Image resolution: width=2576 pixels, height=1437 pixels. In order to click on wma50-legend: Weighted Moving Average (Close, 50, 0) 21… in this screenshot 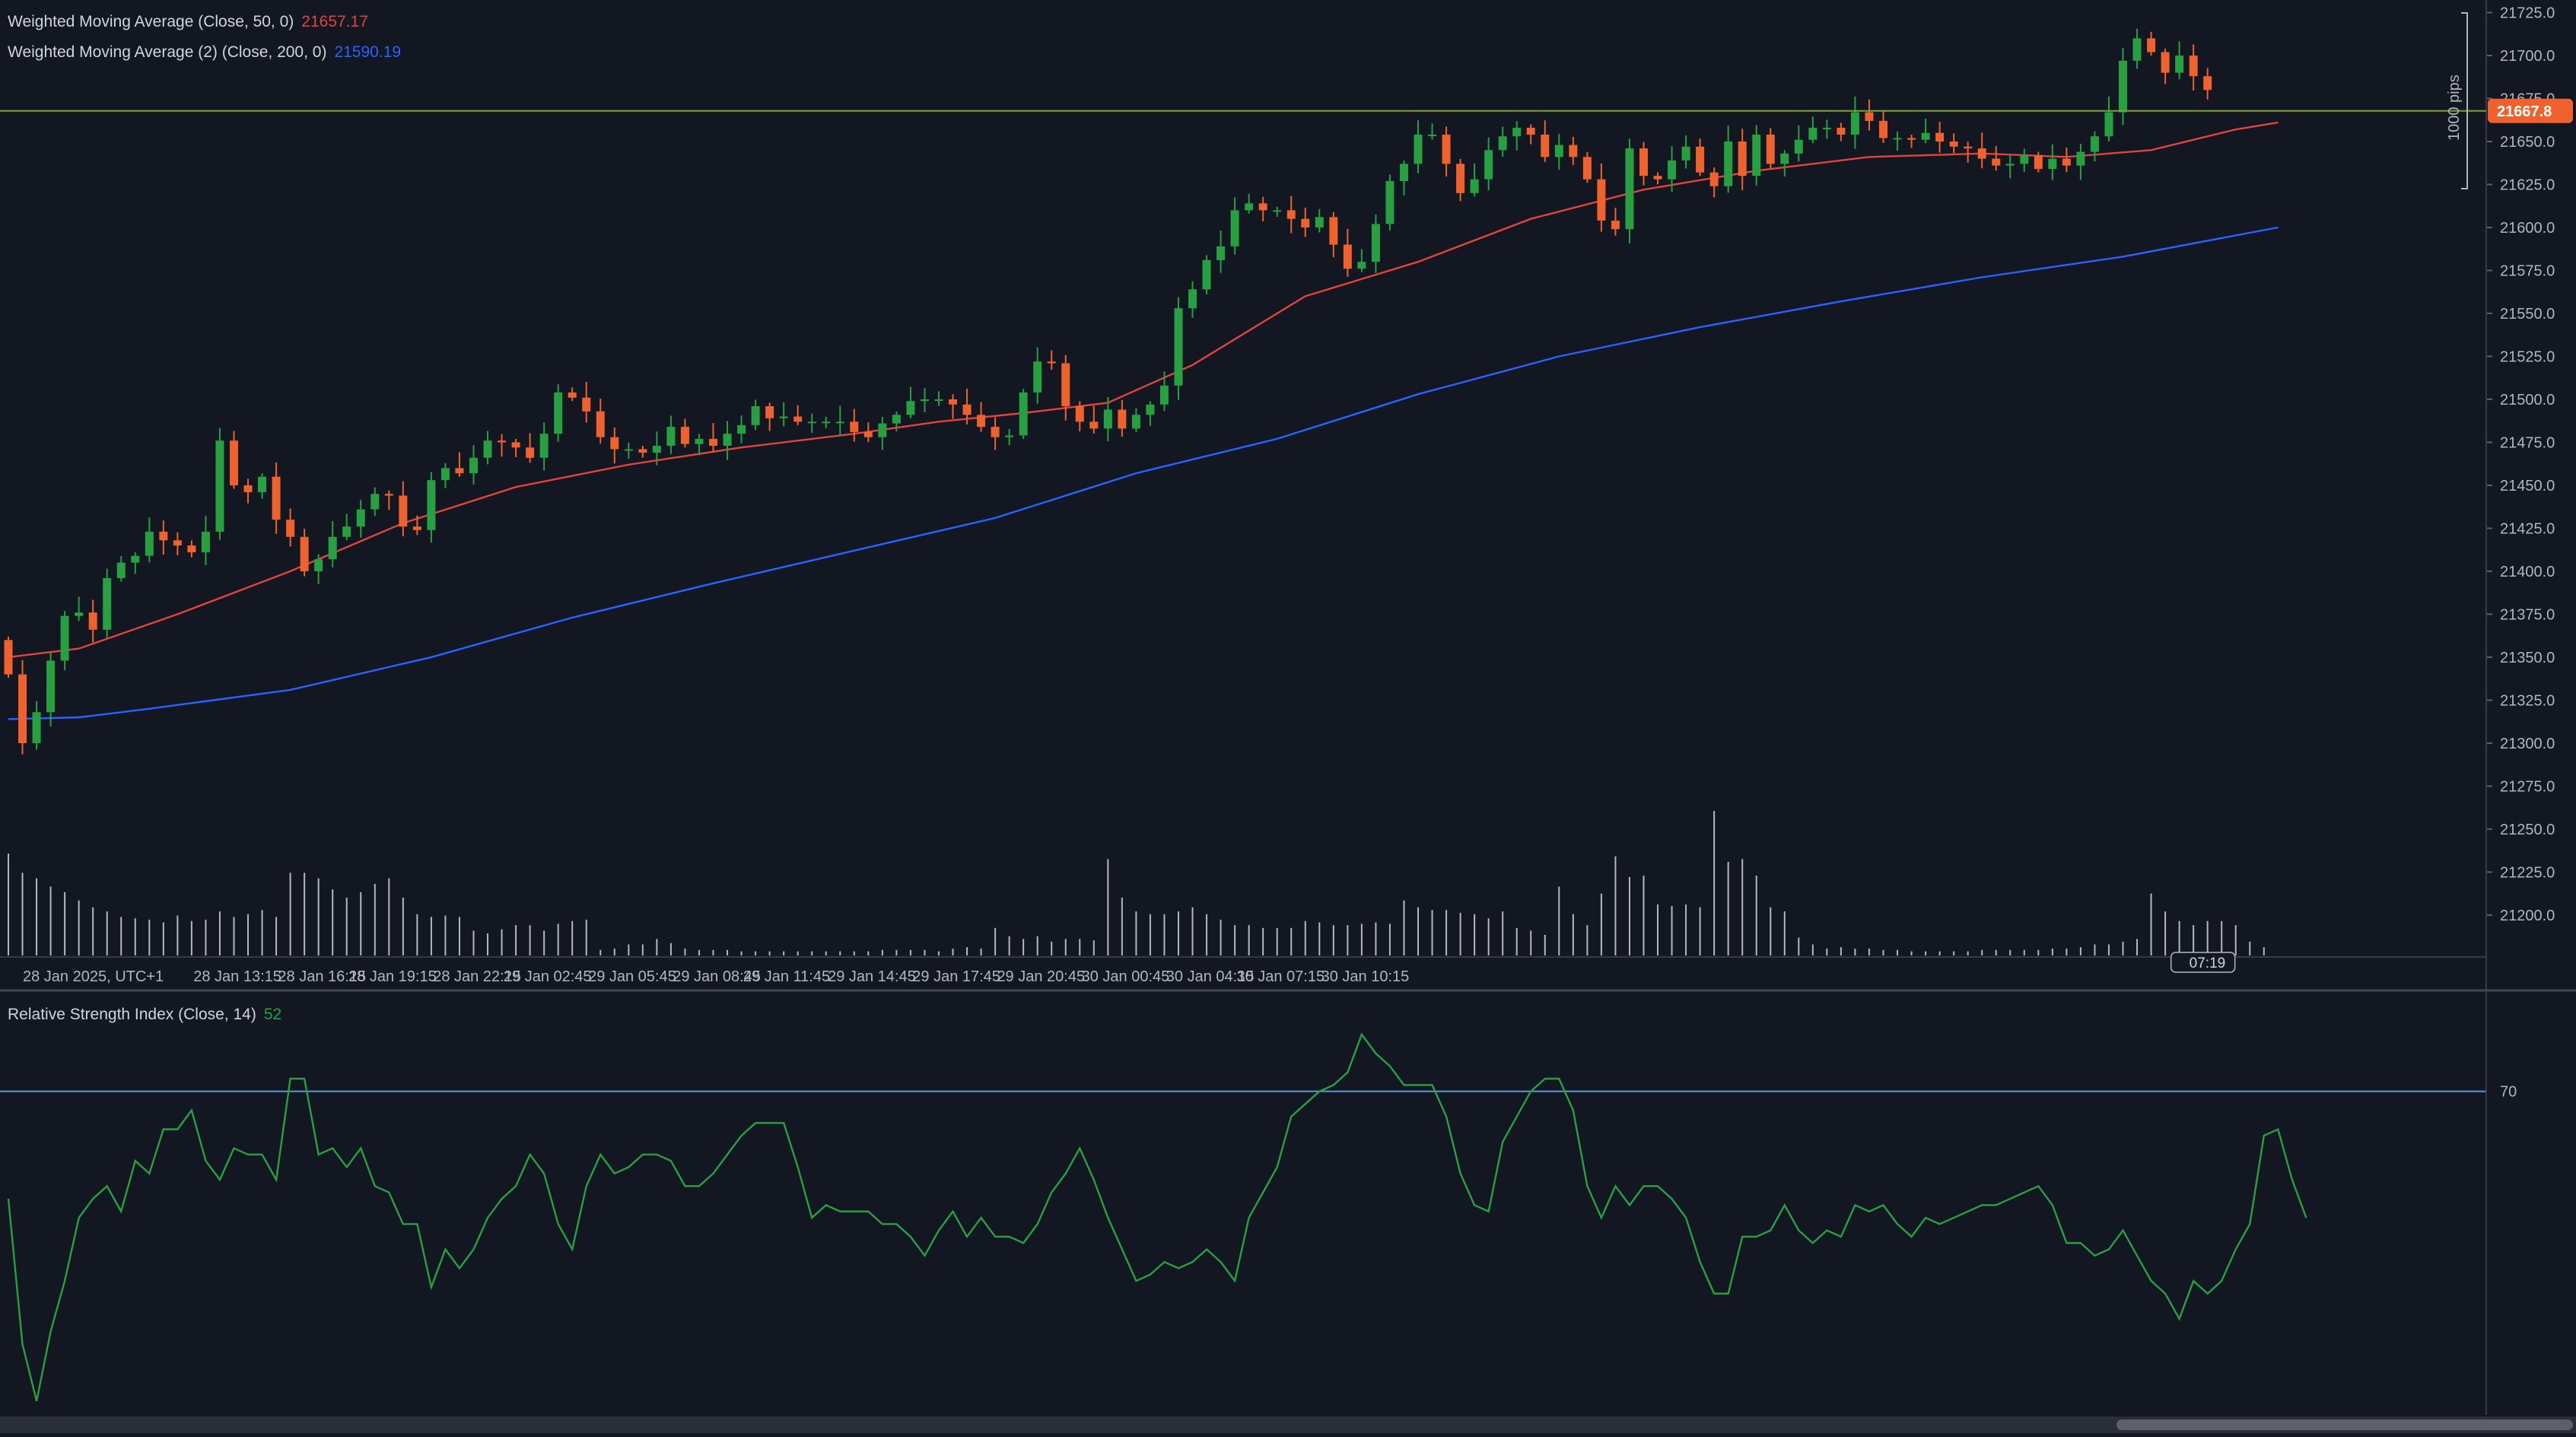, I will do `click(188, 22)`.